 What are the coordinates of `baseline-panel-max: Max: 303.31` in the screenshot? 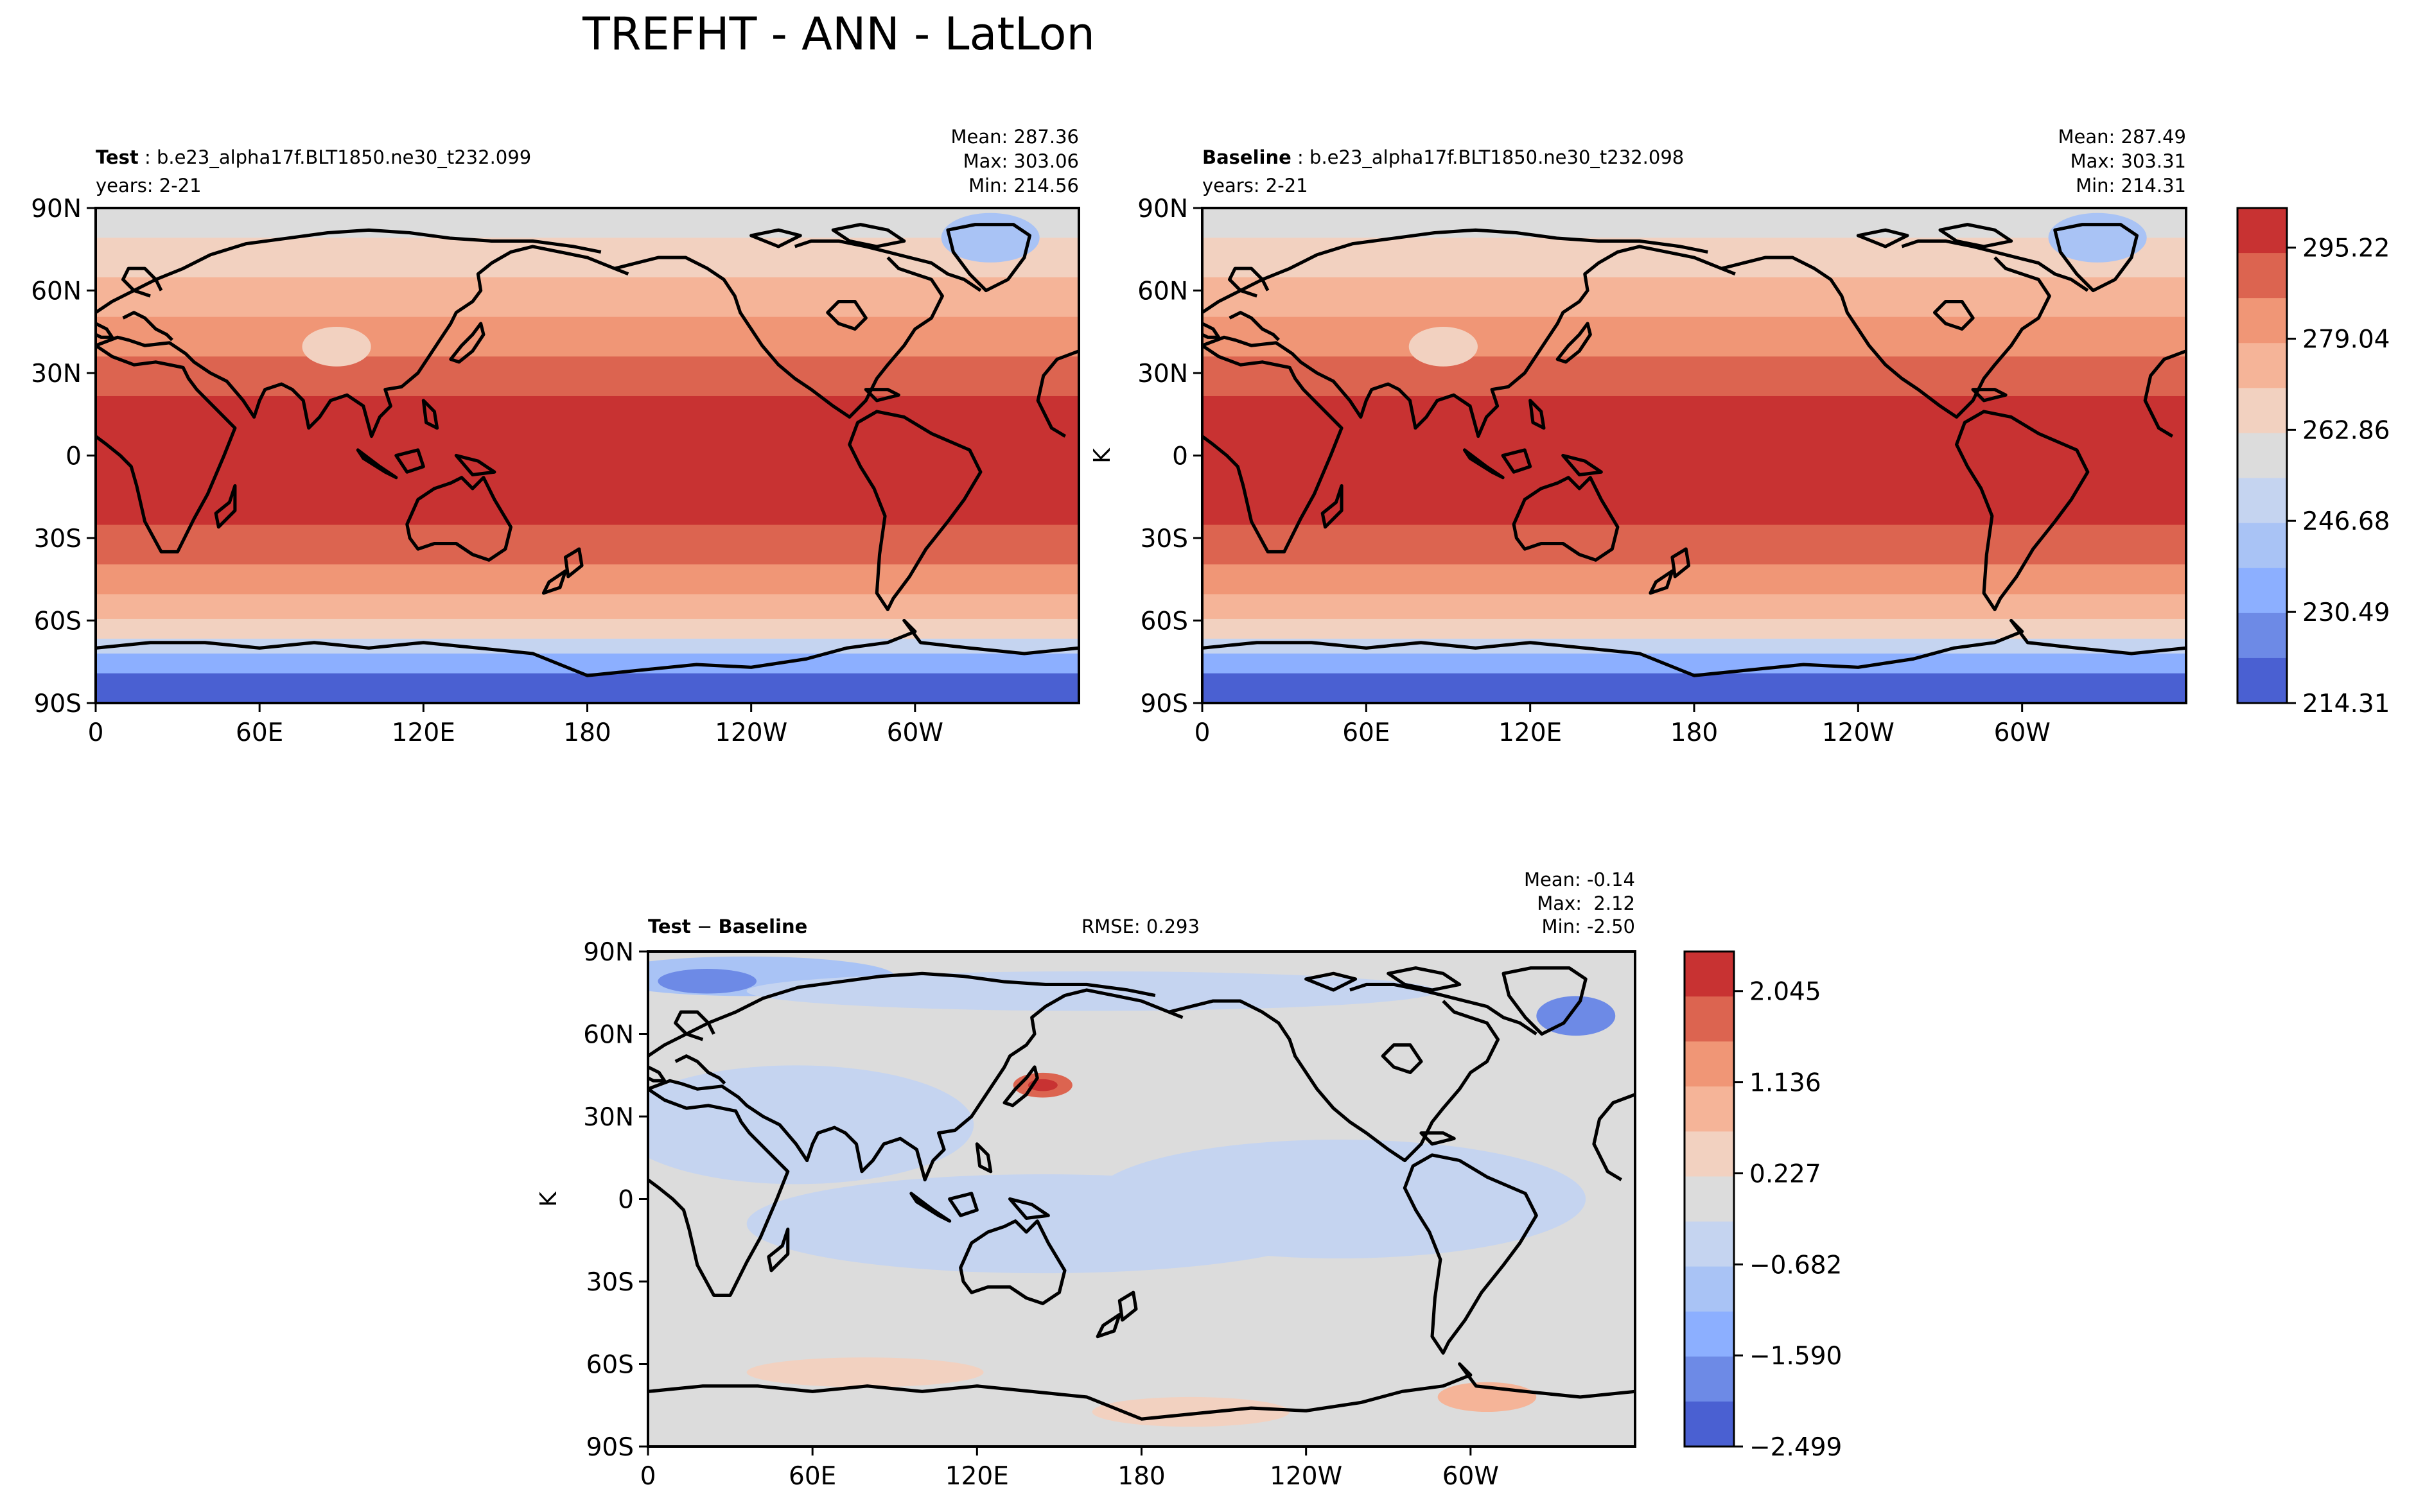 It's located at (2128, 161).